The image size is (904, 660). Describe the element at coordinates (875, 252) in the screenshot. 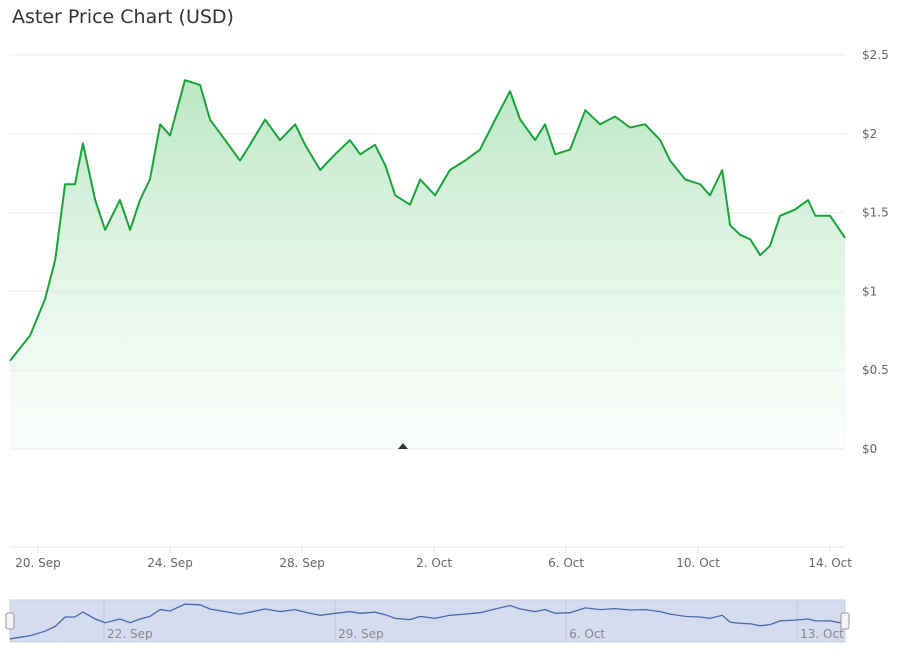

I see `y-axis: $0 $0.5 $1 $1.5 $2 $2.5` at that location.